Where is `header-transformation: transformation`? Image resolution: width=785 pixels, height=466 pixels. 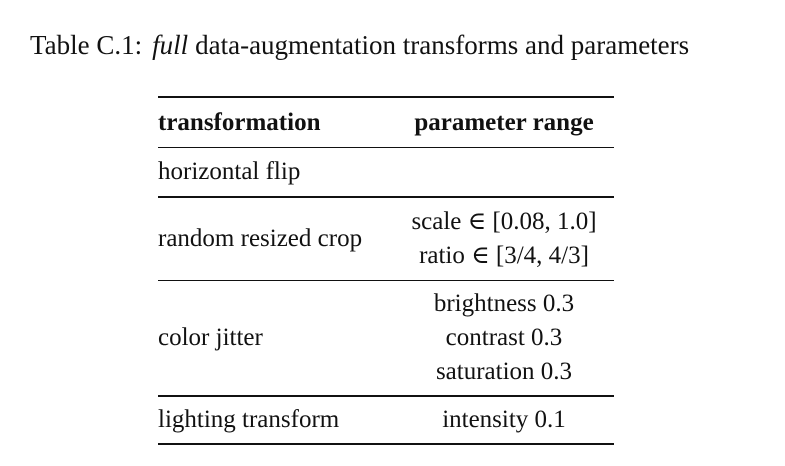 header-transformation: transformation is located at coordinates (239, 122).